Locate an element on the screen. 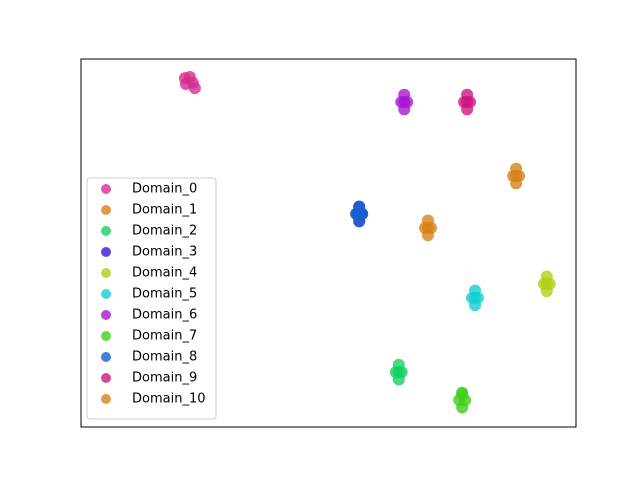 Image resolution: width=640 pixels, height=480 pixels. legend-label: Domain_7 is located at coordinates (164, 336).